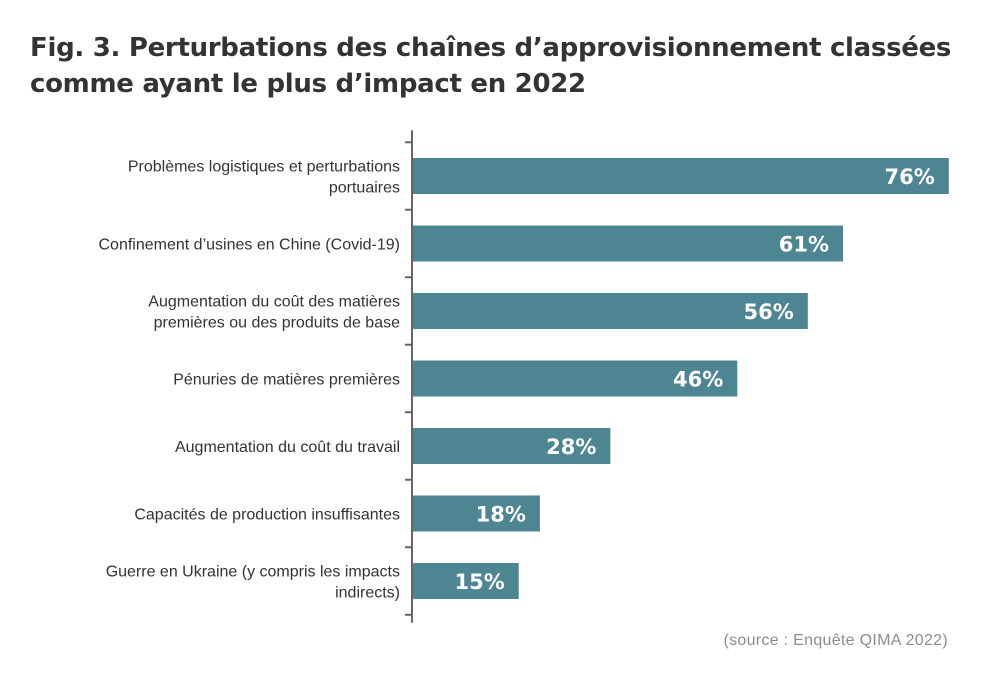 The height and width of the screenshot is (687, 1000). I want to click on category-label-1-line-1: Problèmes logistiques et perturbations, so click(264, 167).